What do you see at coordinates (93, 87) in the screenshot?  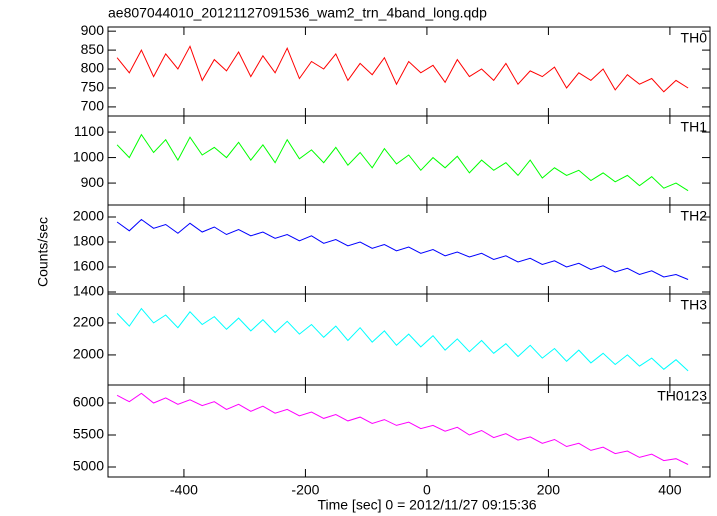 I see `y-tick-label: 750` at bounding box center [93, 87].